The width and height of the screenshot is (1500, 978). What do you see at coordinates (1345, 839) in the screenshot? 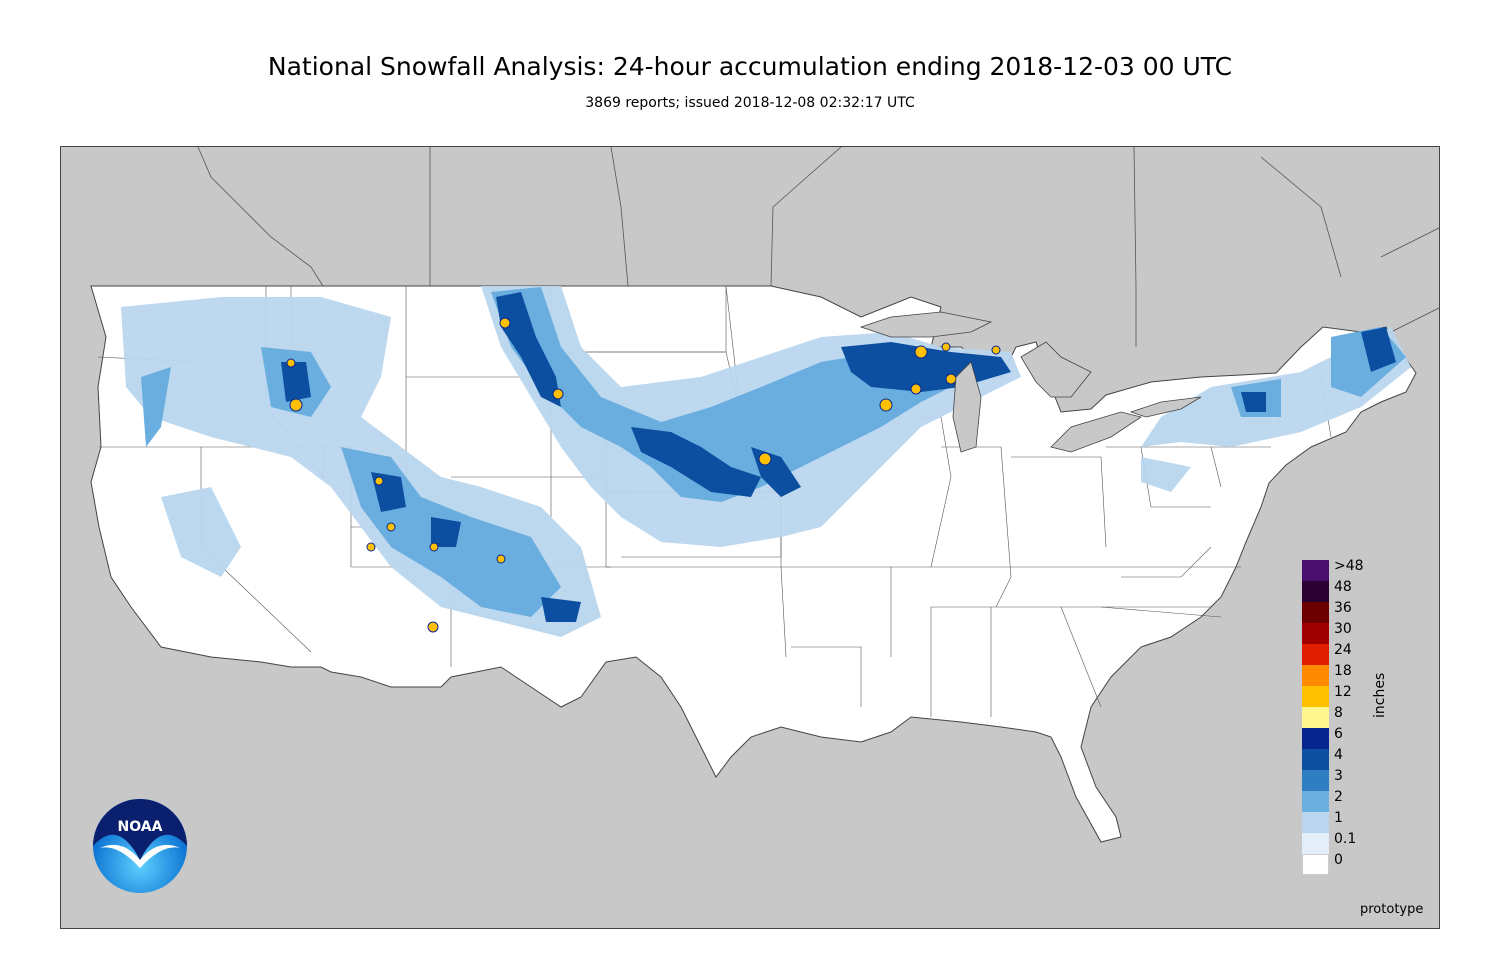
I see `legend-tick-label: 0.1` at bounding box center [1345, 839].